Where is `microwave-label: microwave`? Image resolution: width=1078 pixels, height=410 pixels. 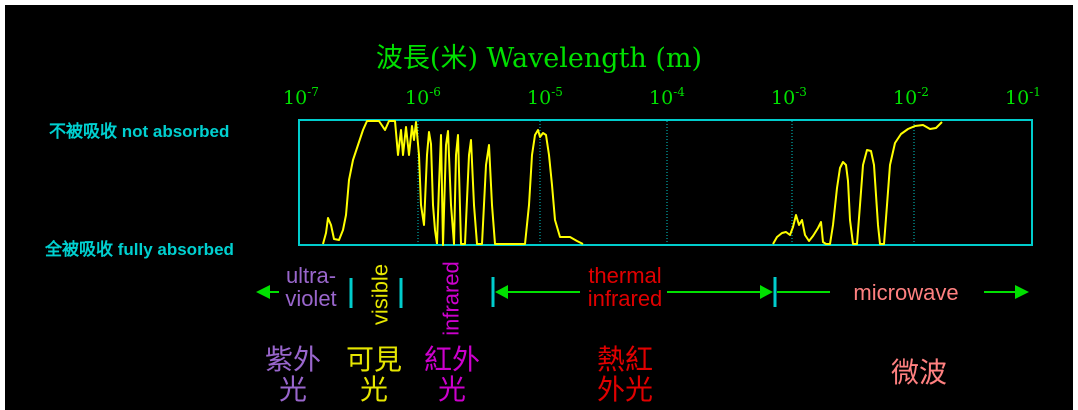 microwave-label: microwave is located at coordinates (906, 292).